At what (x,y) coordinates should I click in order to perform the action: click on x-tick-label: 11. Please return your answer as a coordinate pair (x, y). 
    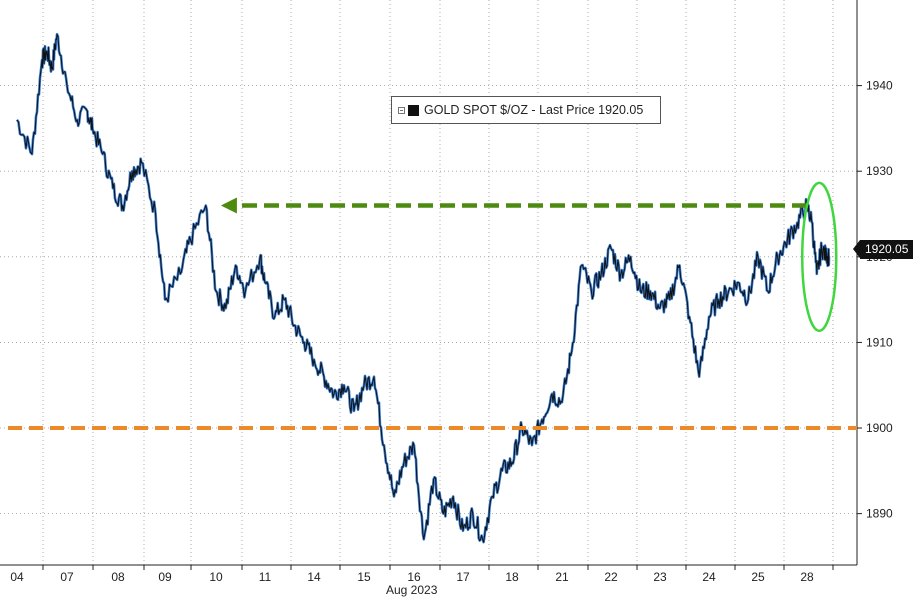
    Looking at the image, I should click on (265, 577).